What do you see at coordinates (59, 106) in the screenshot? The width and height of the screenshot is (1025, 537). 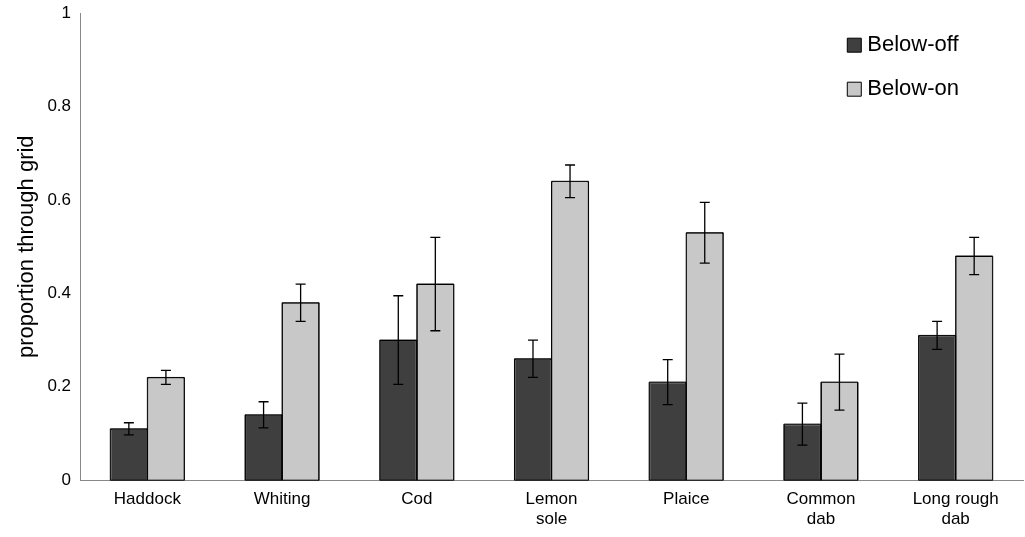 I see `y-tick-label: 0.8` at bounding box center [59, 106].